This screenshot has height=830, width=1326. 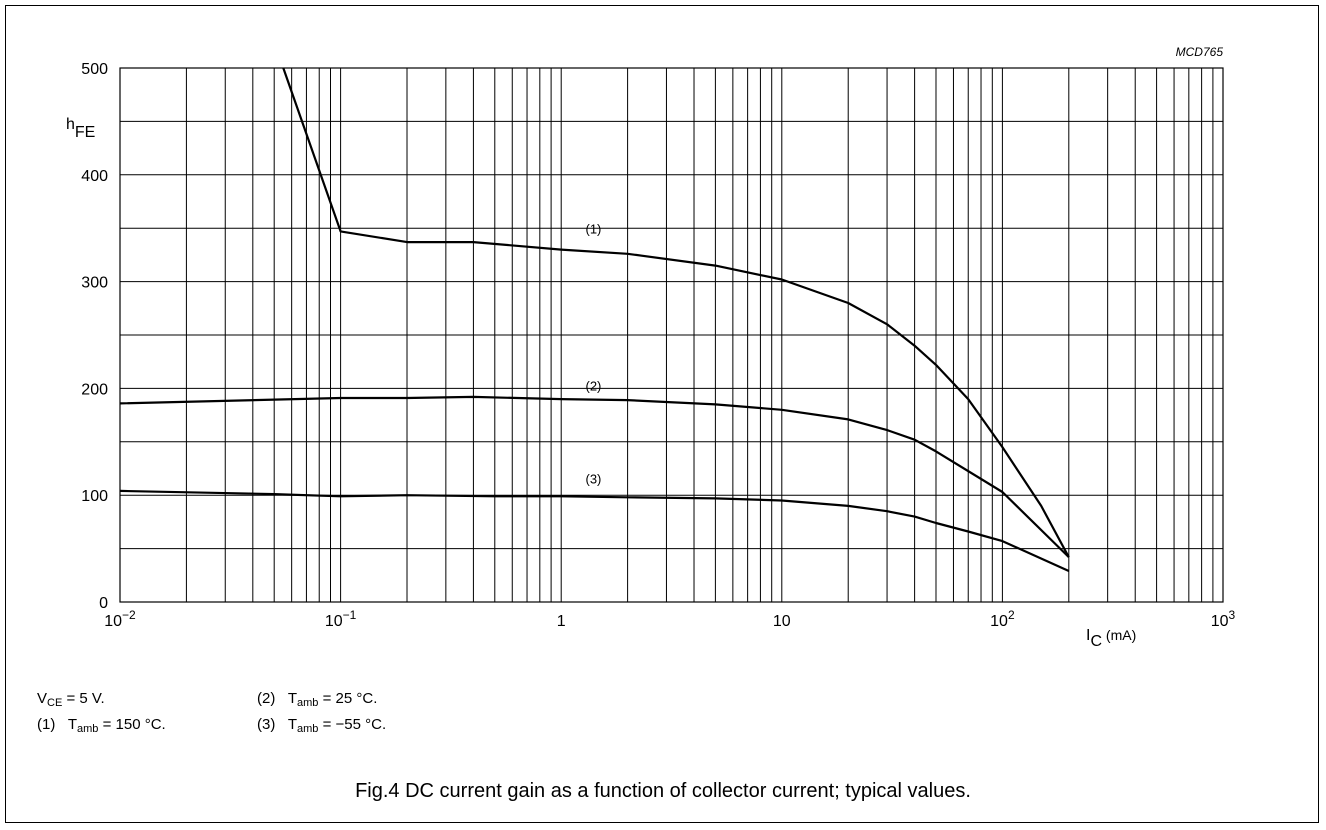 What do you see at coordinates (103, 603) in the screenshot?
I see `y-tick-label: 0` at bounding box center [103, 603].